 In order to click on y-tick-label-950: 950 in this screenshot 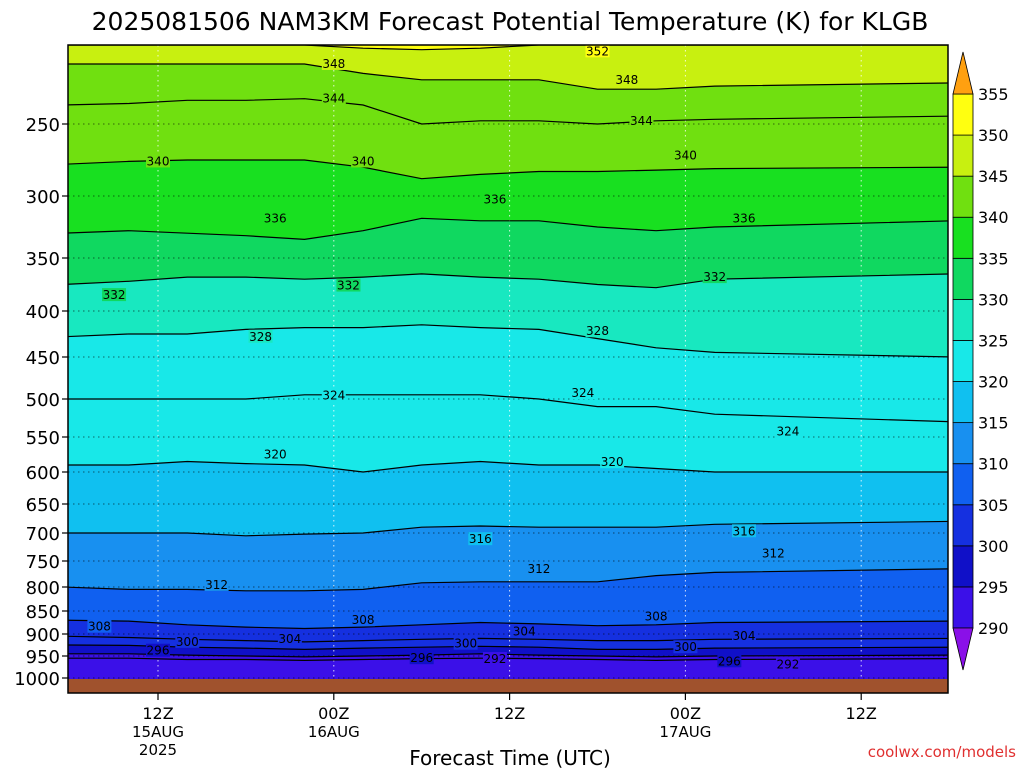, I will do `click(43, 657)`.